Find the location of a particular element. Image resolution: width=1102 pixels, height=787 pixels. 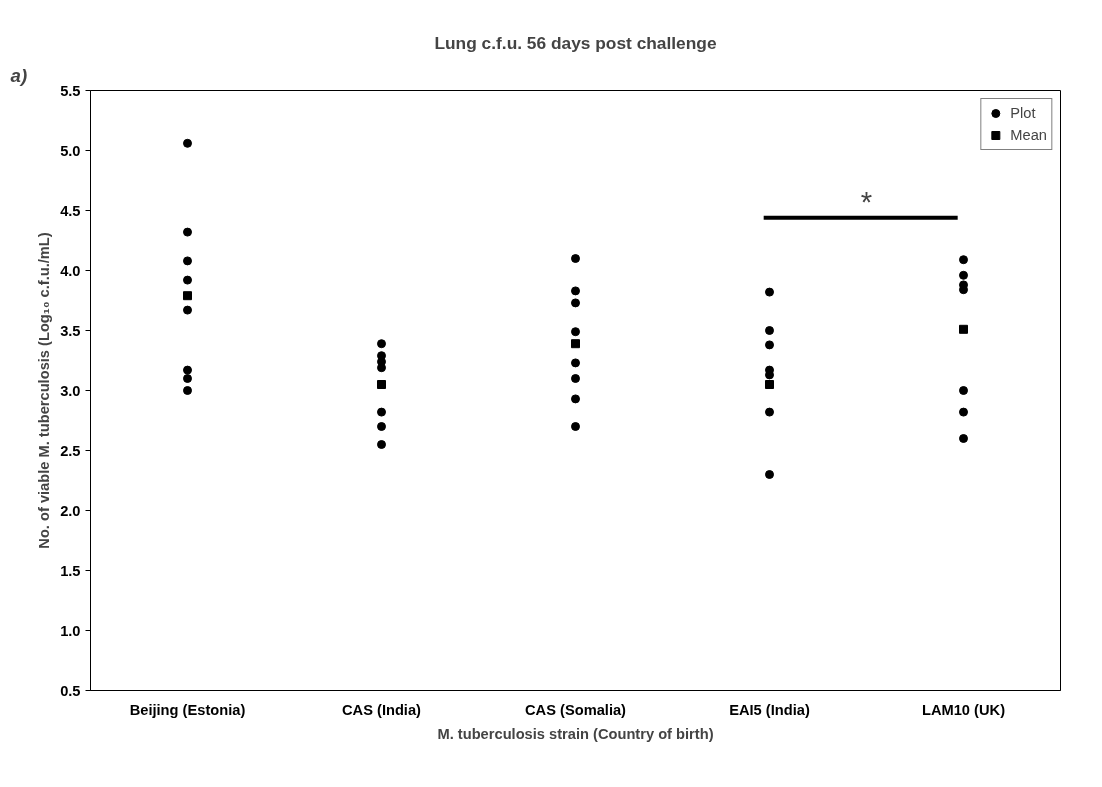

legend-label: Plot is located at coordinates (1023, 113).